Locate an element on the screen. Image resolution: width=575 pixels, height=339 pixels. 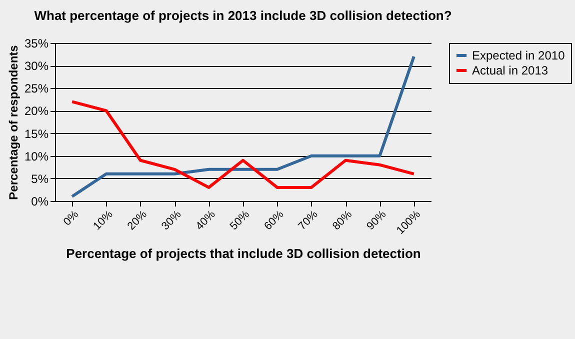
x-axis-title: Percentage of projects that include 3D collision detection is located at coordinates (243, 254).